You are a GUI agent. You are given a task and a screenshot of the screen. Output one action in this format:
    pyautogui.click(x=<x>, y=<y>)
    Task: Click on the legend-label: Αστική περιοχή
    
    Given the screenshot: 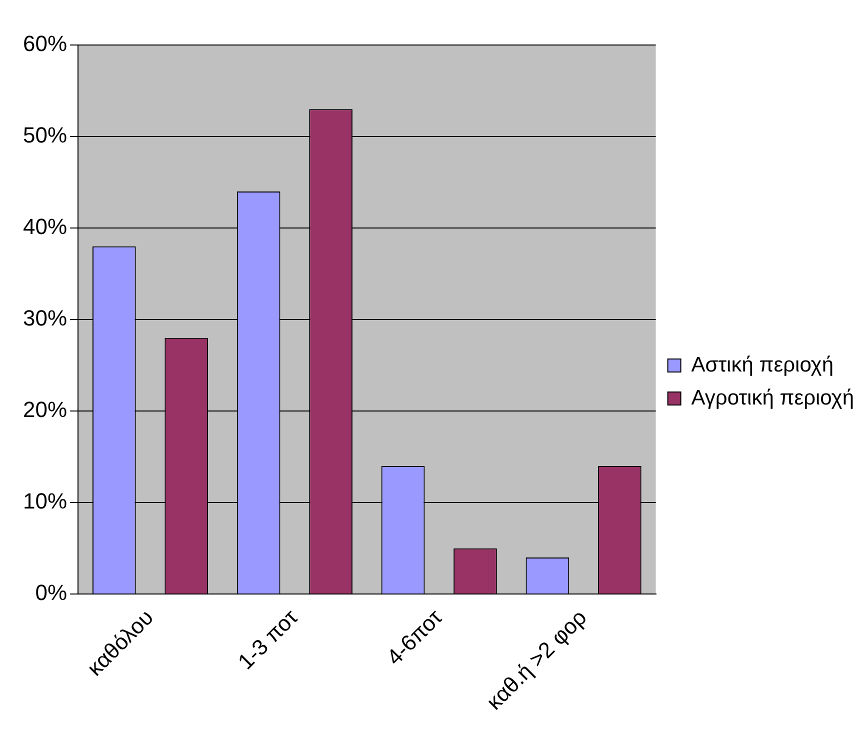 What is the action you would take?
    pyautogui.click(x=762, y=364)
    